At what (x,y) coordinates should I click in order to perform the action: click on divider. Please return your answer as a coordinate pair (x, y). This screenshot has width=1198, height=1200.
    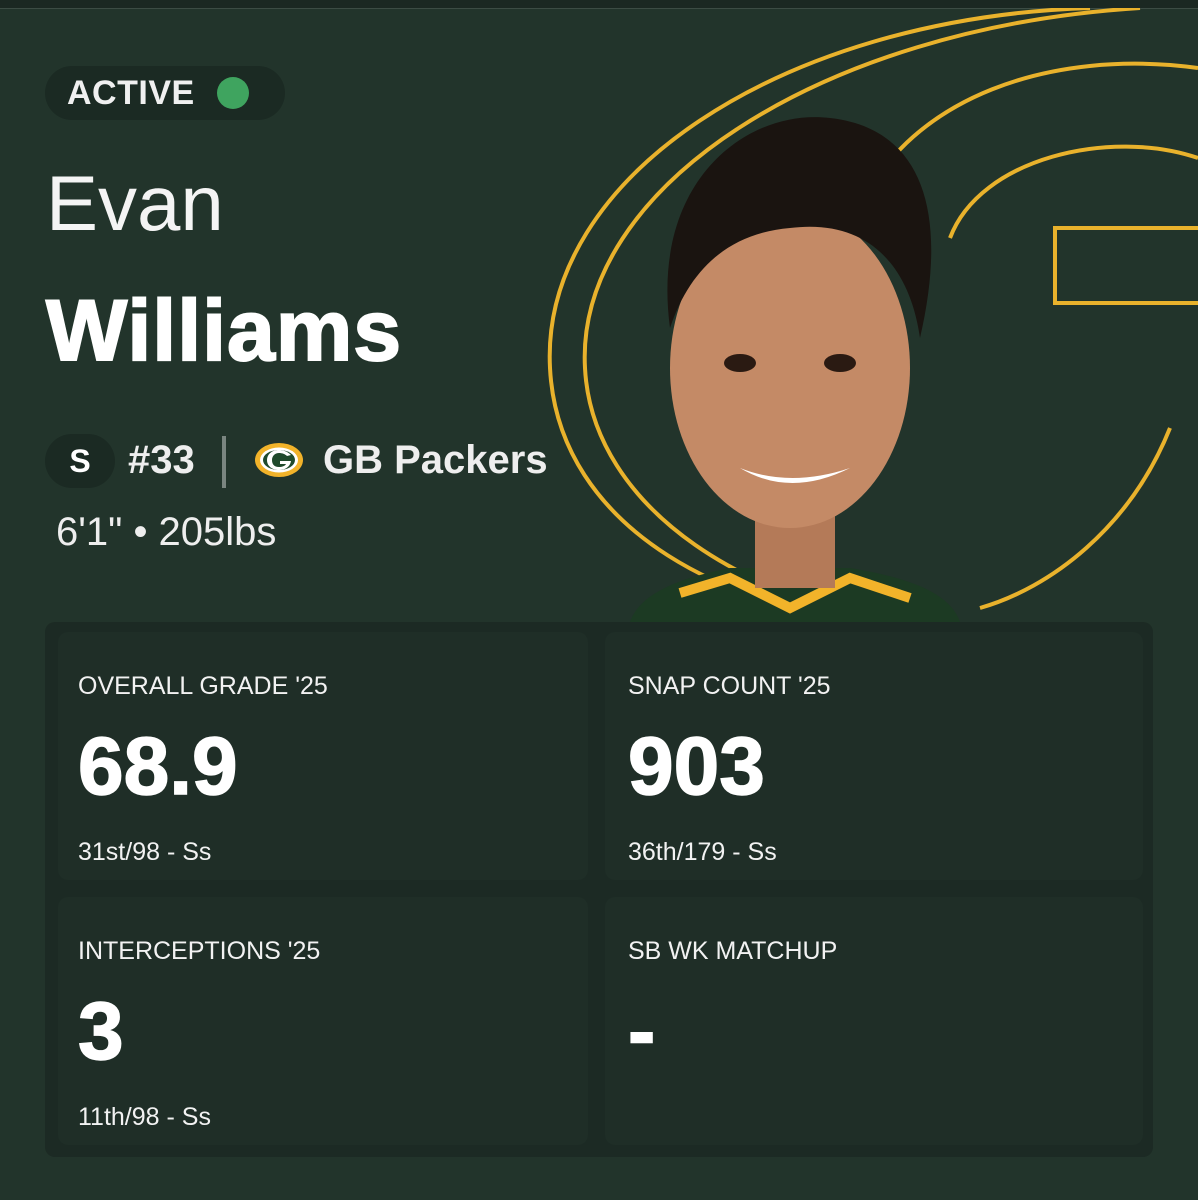
    Looking at the image, I should click on (224, 462).